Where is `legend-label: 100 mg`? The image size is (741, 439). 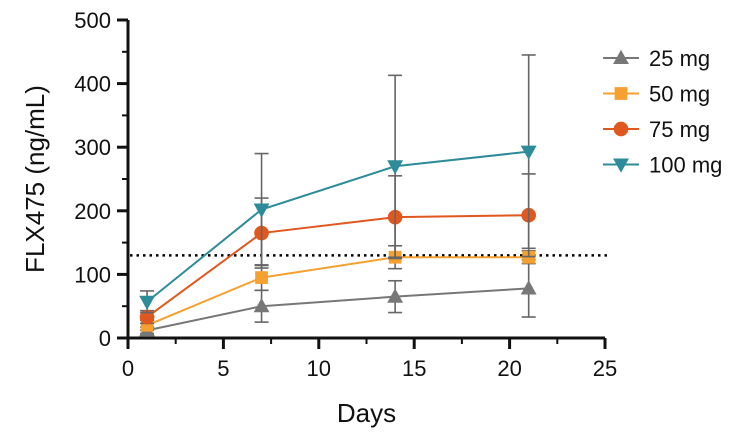
legend-label: 100 mg is located at coordinates (685, 165).